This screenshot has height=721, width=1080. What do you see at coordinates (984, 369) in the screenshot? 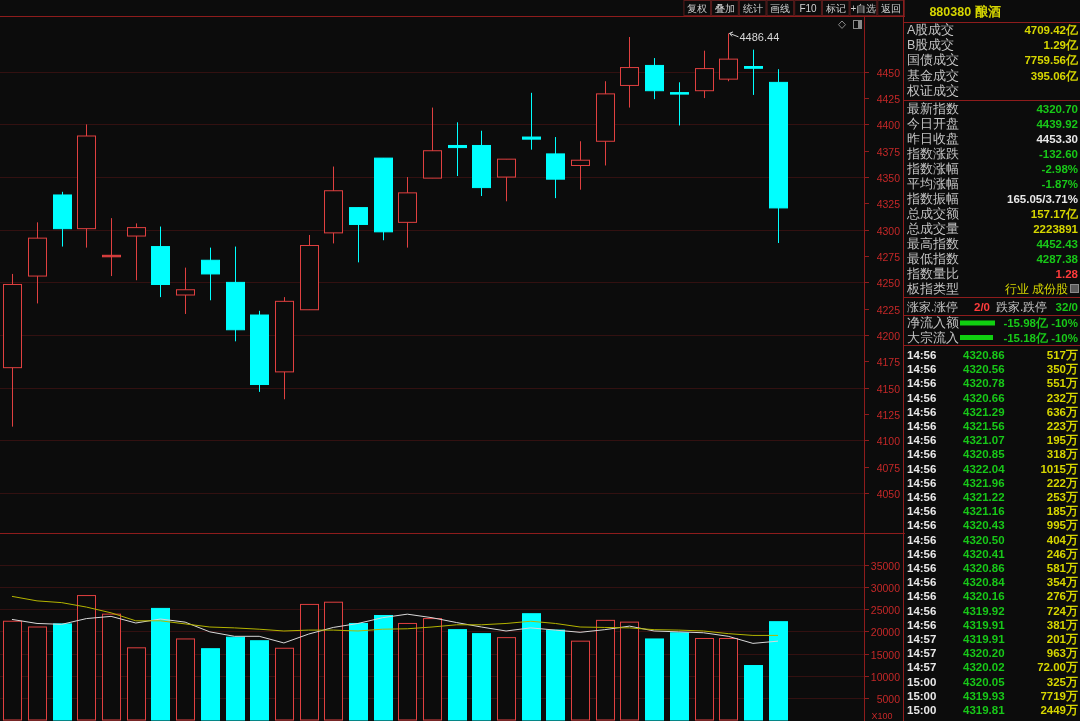
I see `text: 4320.56` at bounding box center [984, 369].